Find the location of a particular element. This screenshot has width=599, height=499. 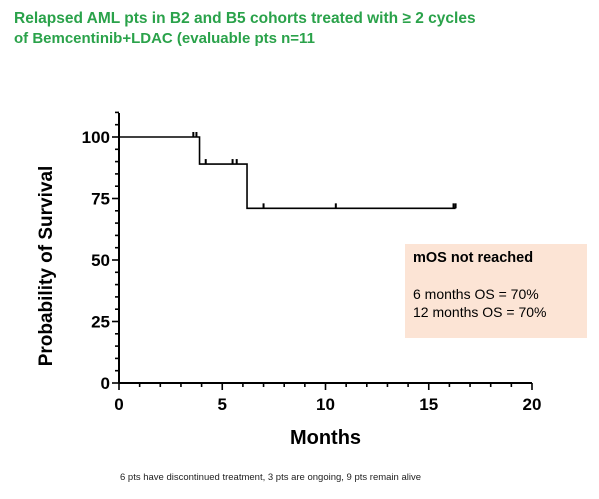

x-tick-label: 15 is located at coordinates (428, 404).